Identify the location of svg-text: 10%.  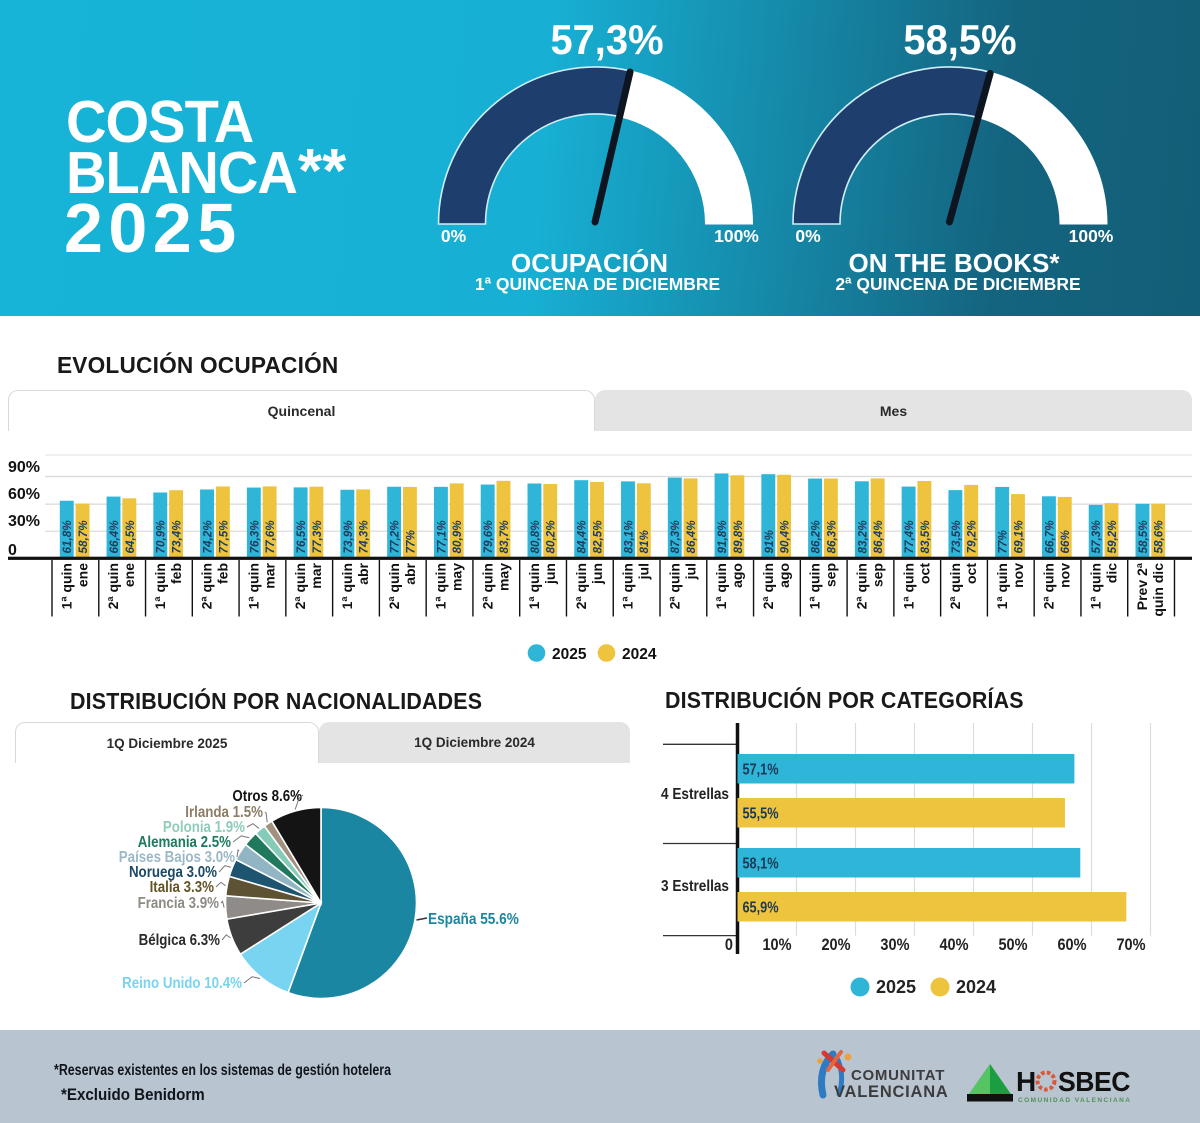
(776, 945).